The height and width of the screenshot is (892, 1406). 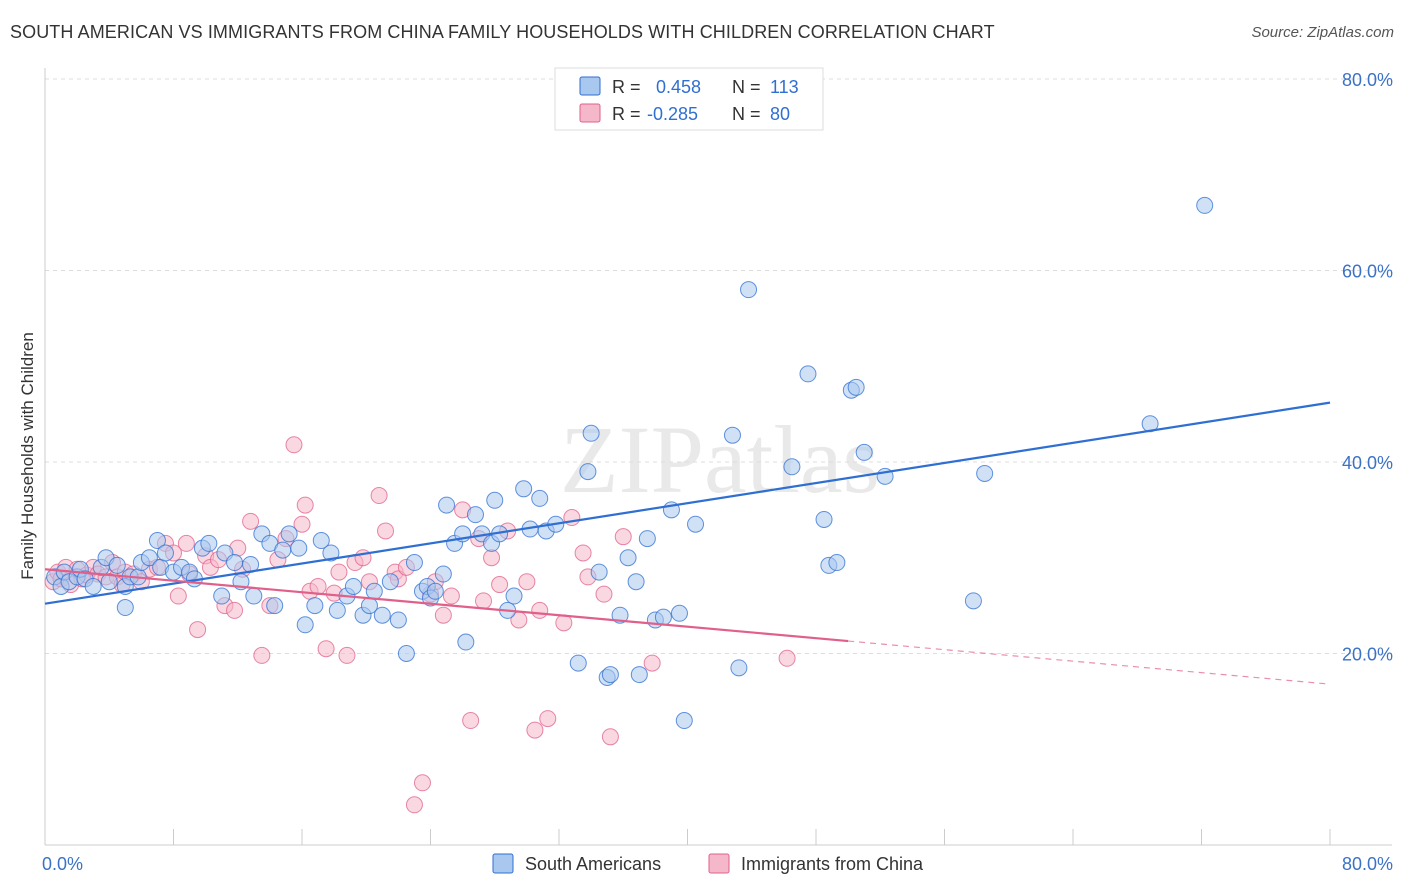 I want to click on y-tick-label: 80.0%, so click(x=1367, y=80).